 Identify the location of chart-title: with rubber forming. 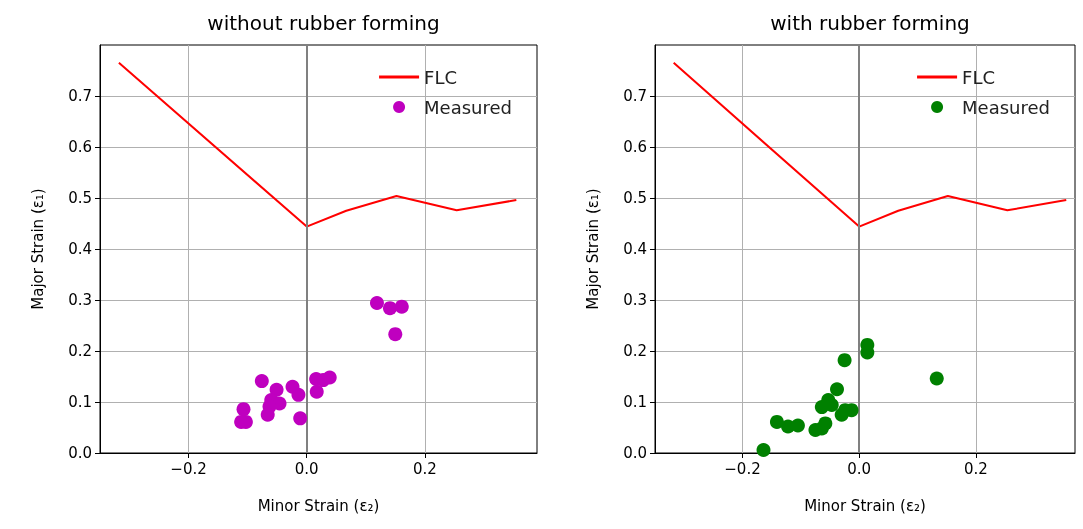
(870, 23).